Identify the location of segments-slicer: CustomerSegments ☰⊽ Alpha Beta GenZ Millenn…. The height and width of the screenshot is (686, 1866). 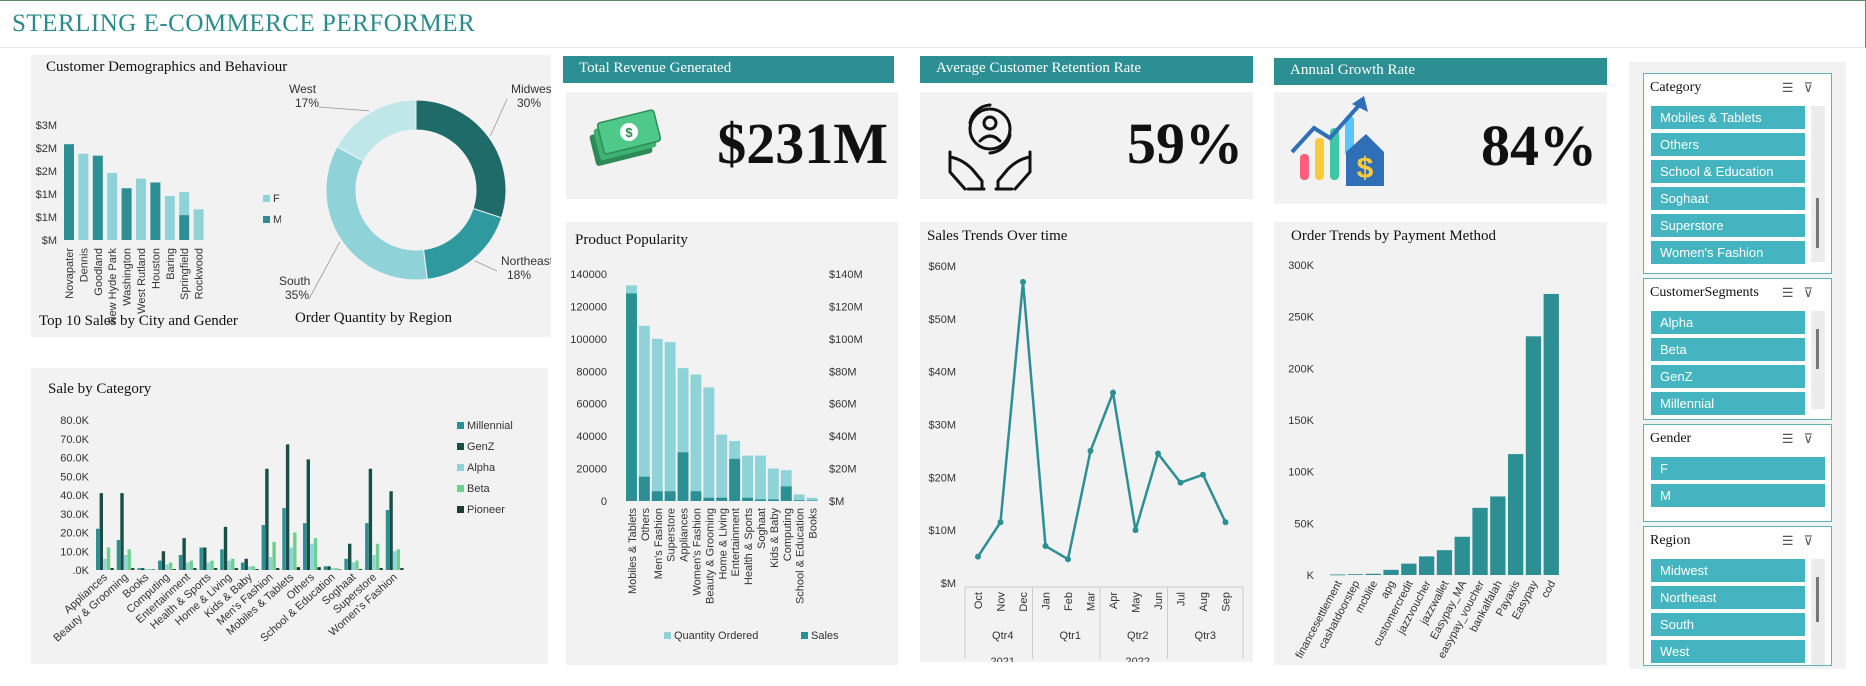
(1737, 349).